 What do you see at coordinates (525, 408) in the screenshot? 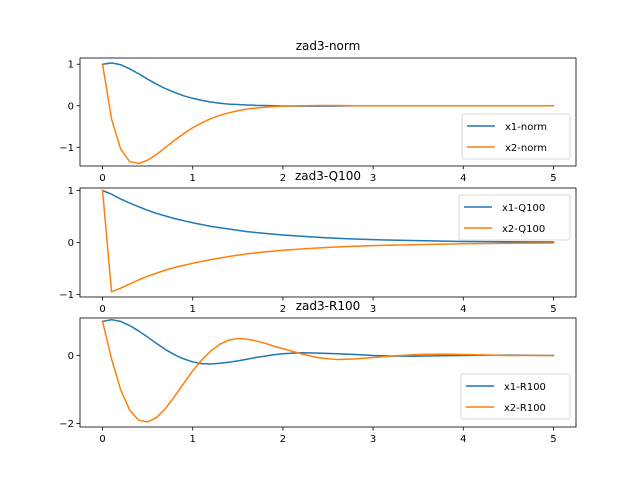
I see `legend-label: x2-R100` at bounding box center [525, 408].